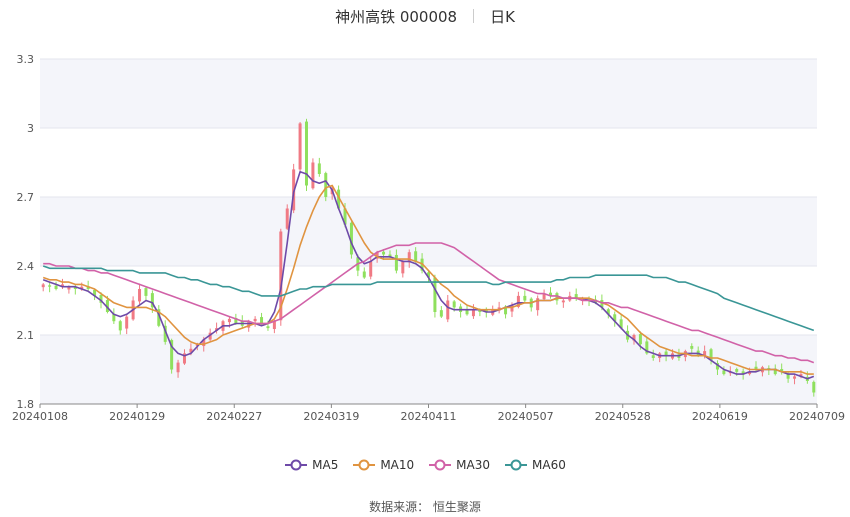 This screenshot has height=517, width=850. I want to click on x-tick-label: 20240528, so click(623, 416).